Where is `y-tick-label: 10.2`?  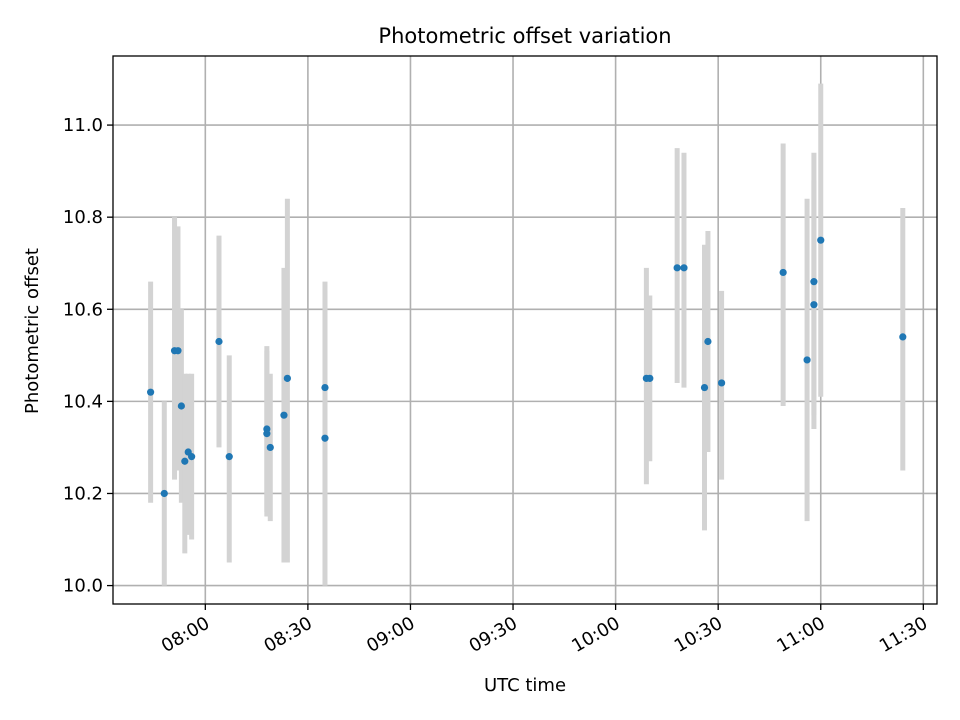 y-tick-label: 10.2 is located at coordinates (83, 493).